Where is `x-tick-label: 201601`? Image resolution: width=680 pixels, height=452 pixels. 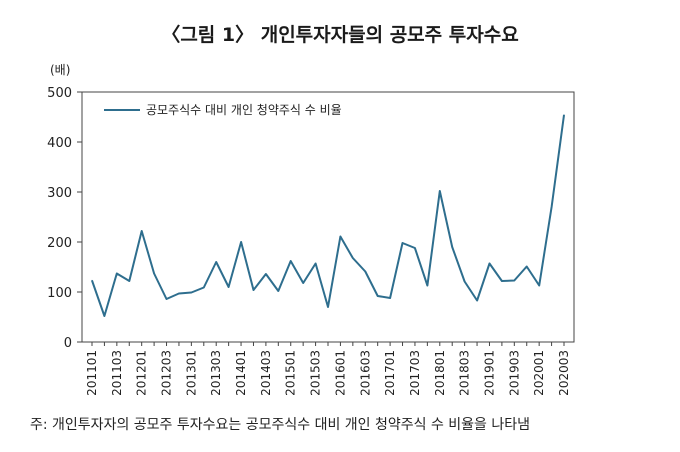
x-tick-label: 201601 is located at coordinates (340, 373).